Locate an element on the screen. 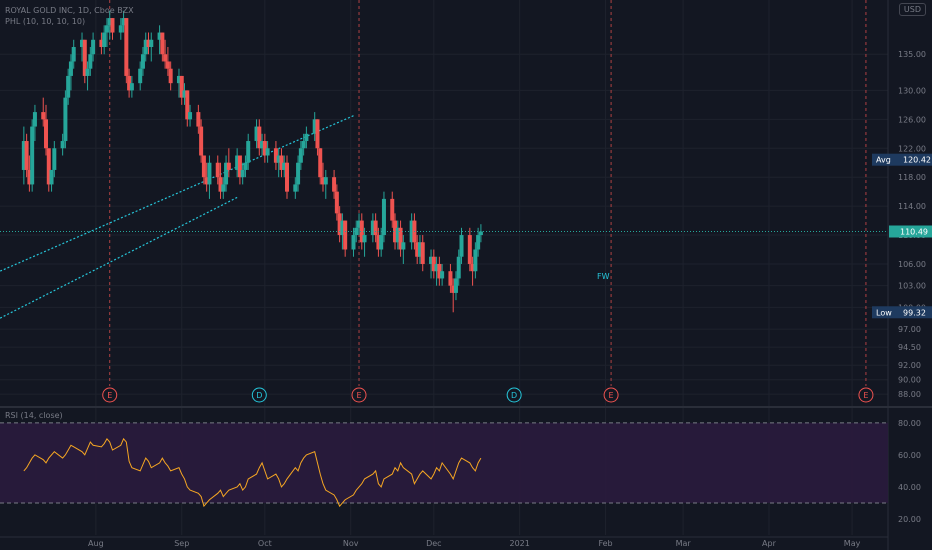  rsi-title: RSI (14, close) is located at coordinates (34, 415).